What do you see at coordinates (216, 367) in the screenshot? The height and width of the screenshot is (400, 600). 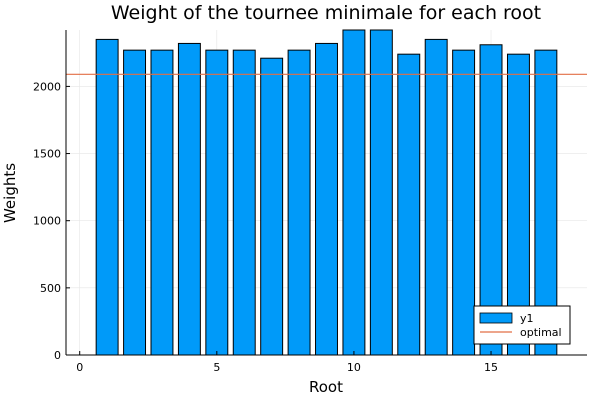 I see `x-tick-label: 5` at bounding box center [216, 367].